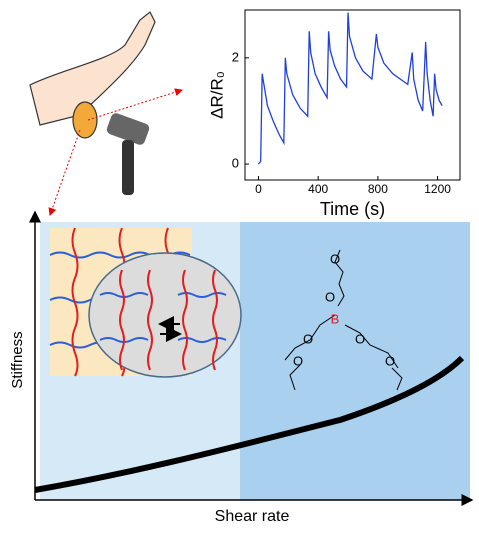 This screenshot has width=479, height=534. I want to click on zoom-network, so click(163, 320).